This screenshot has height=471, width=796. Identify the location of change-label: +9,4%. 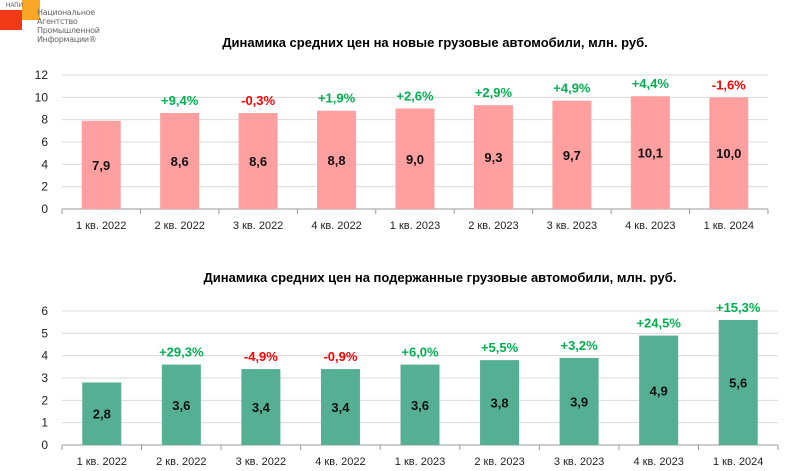
(180, 100).